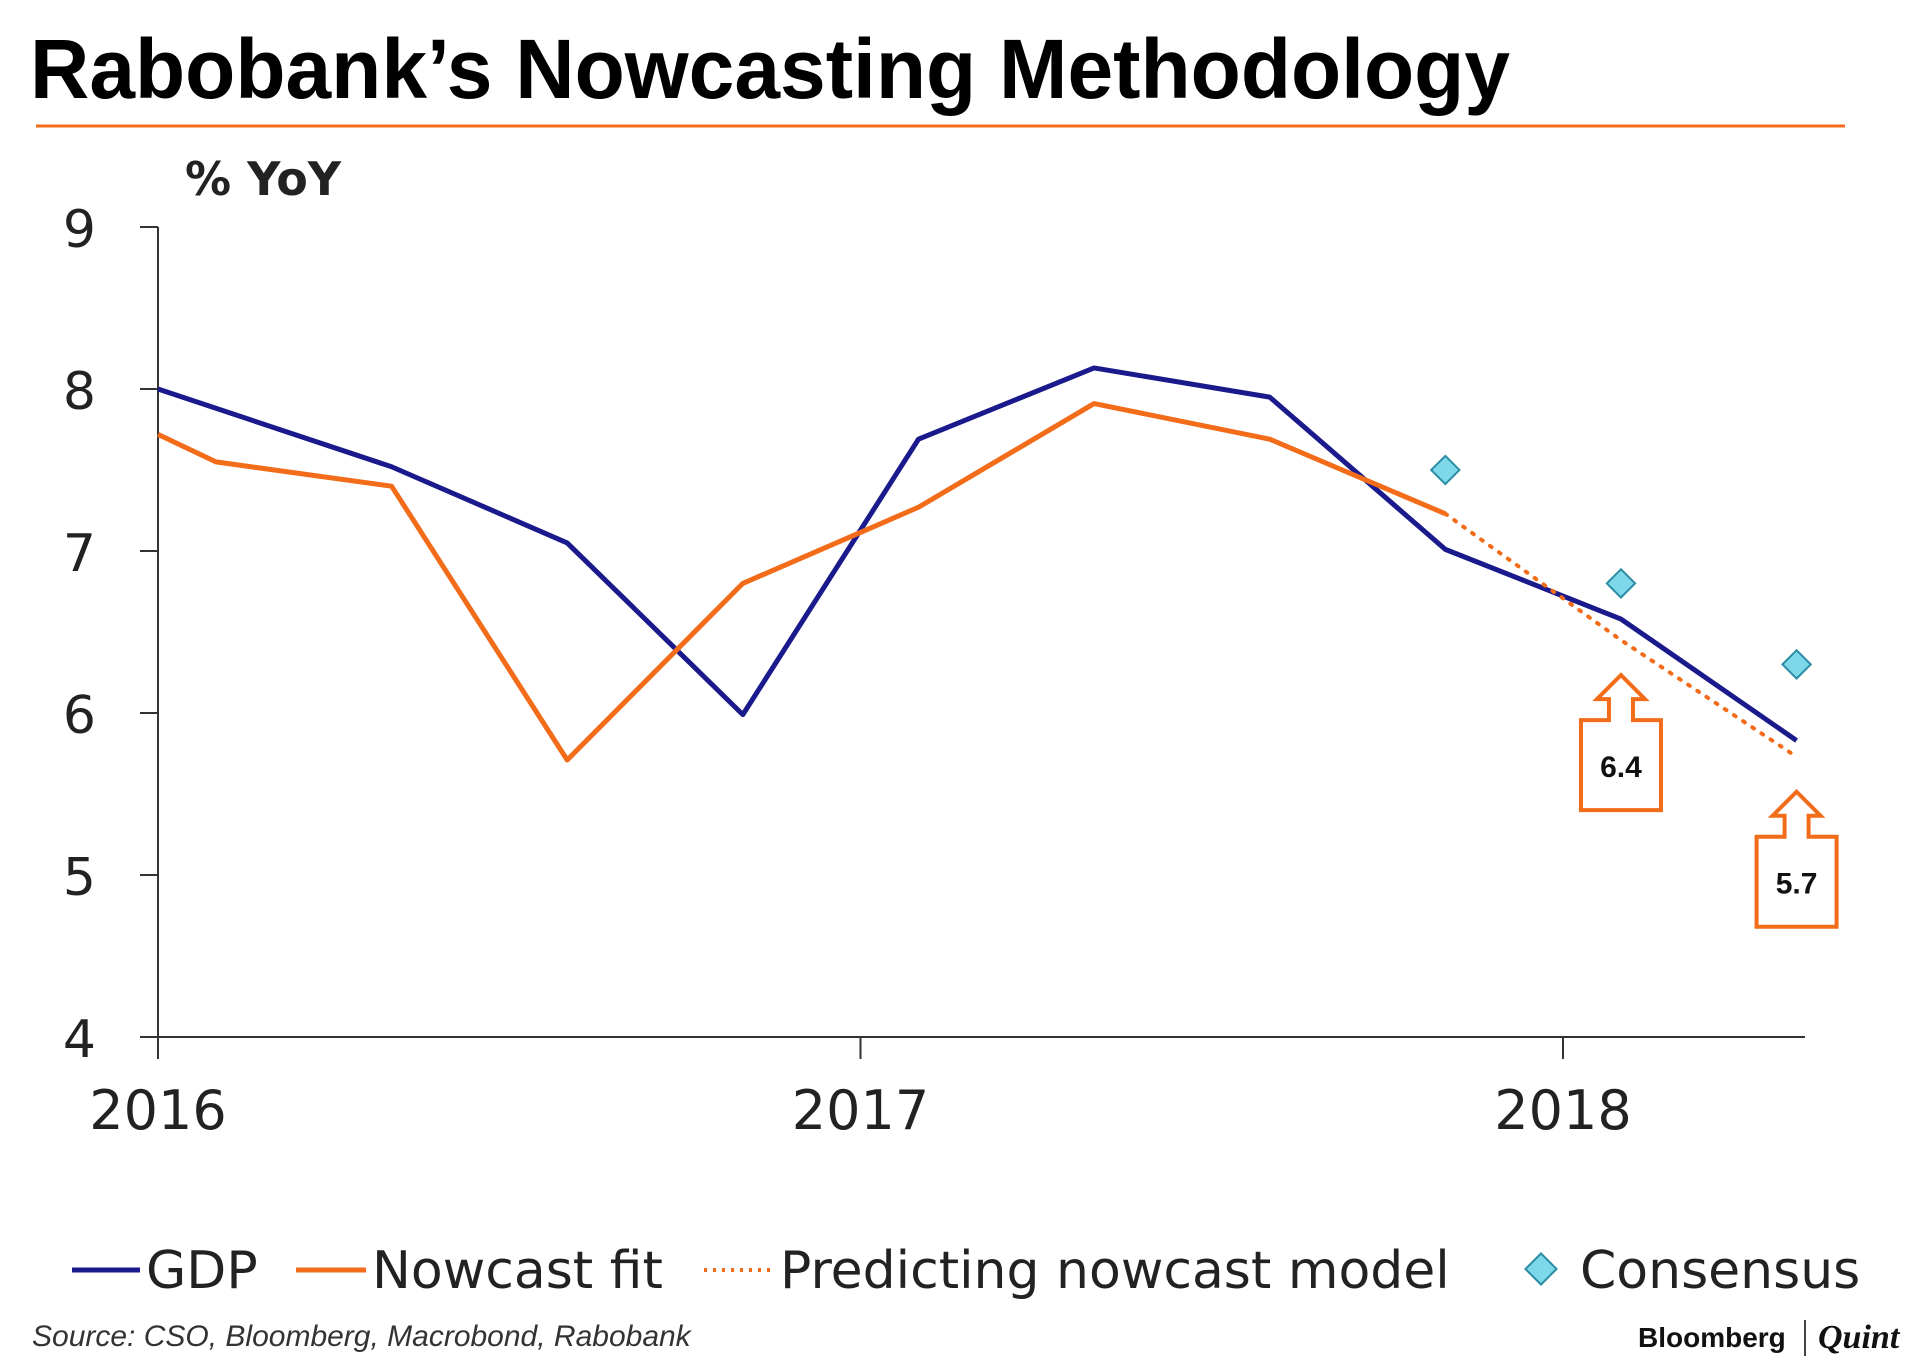 The height and width of the screenshot is (1372, 1920). Describe the element at coordinates (79, 230) in the screenshot. I see `y-tick-label-9: 9` at that location.